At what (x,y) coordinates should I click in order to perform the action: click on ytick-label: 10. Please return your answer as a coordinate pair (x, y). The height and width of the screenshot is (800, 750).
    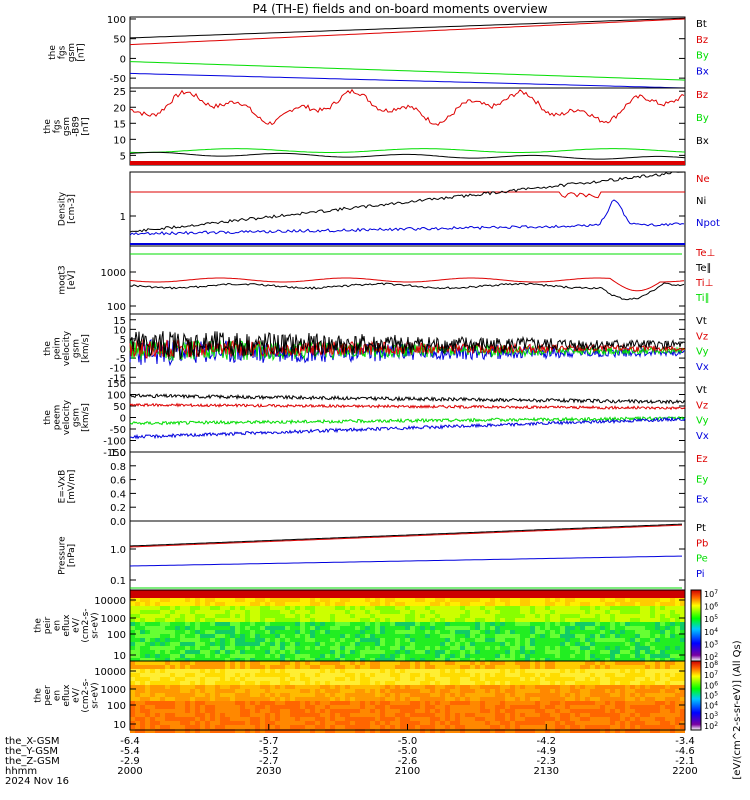
    Looking at the image, I should click on (119, 330).